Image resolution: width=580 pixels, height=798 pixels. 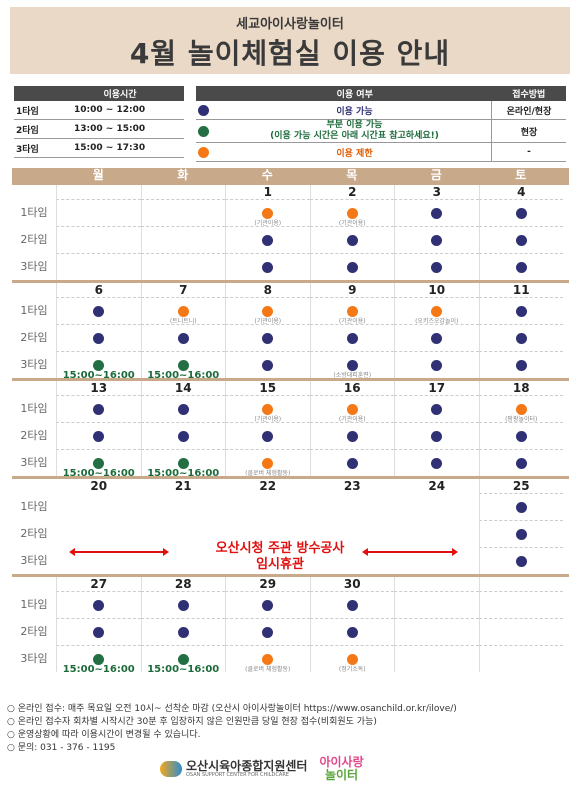 I want to click on date-row: 20 21 22 23 24 25, so click(x=290, y=486).